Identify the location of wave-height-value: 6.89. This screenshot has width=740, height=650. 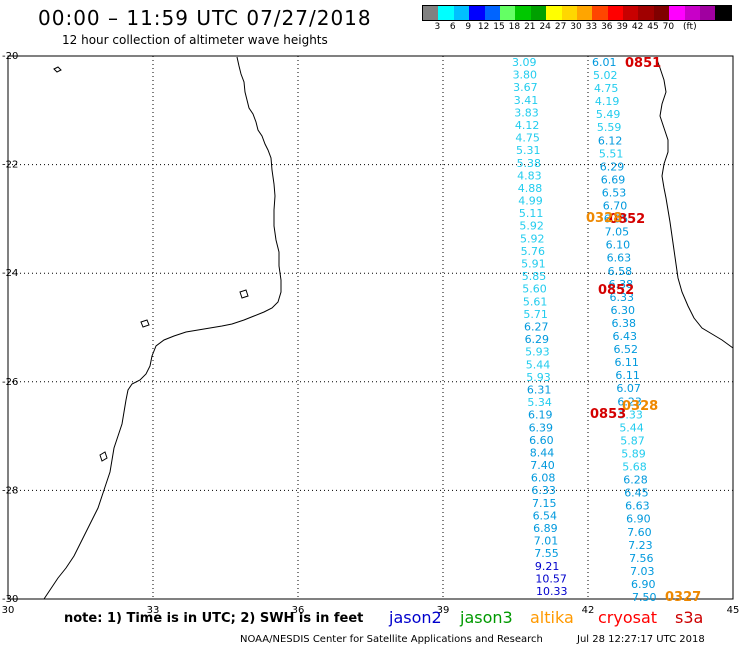
(545, 528).